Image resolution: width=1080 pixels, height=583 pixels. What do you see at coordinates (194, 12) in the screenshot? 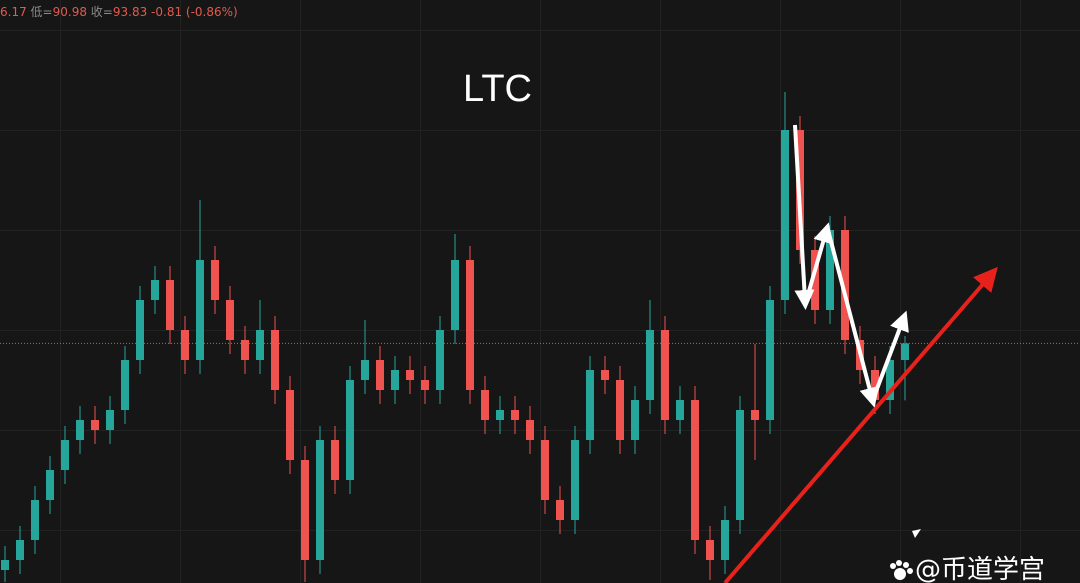
I see `header-change: -0.81 (-0.86%)` at bounding box center [194, 12].